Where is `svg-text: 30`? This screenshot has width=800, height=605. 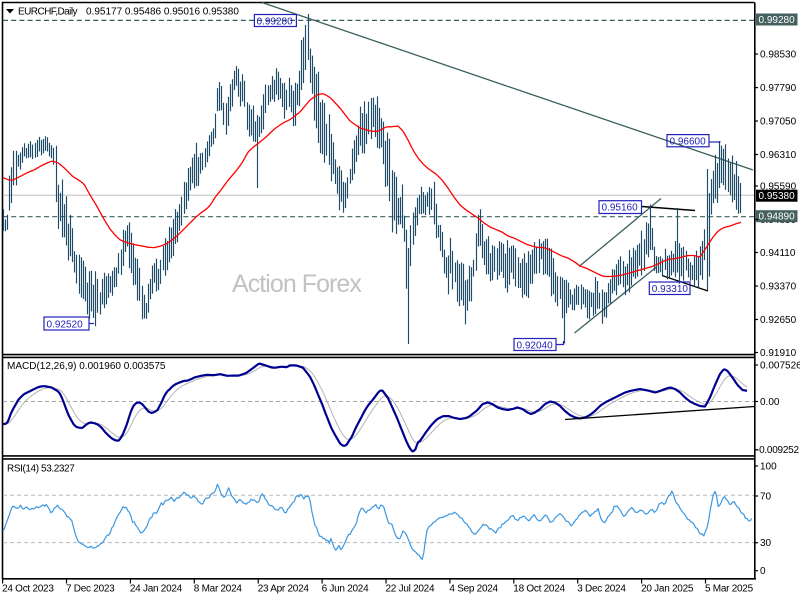 svg-text: 30 is located at coordinates (766, 543).